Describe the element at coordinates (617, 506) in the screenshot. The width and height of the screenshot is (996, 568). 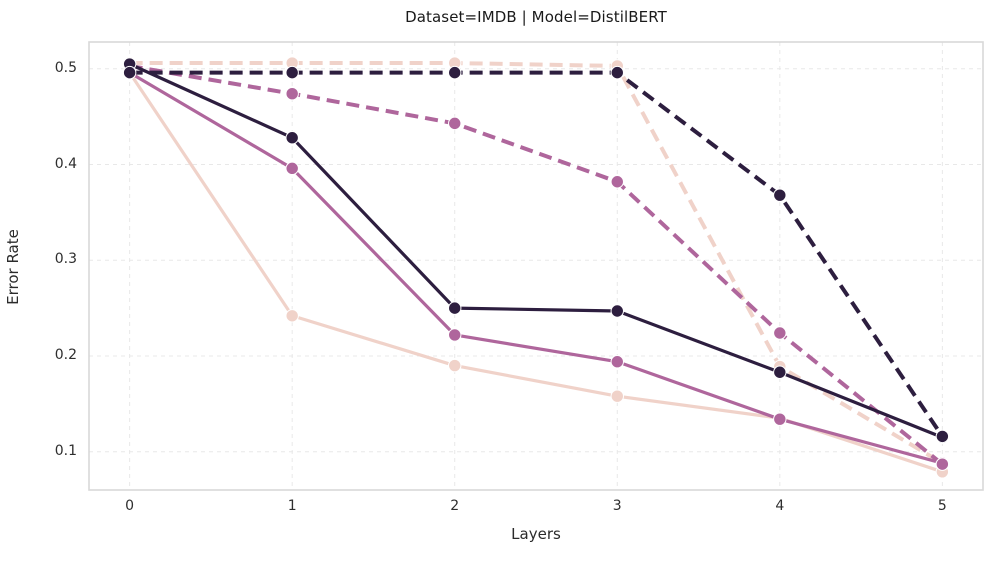
I see `x-tick-label: 3` at that location.